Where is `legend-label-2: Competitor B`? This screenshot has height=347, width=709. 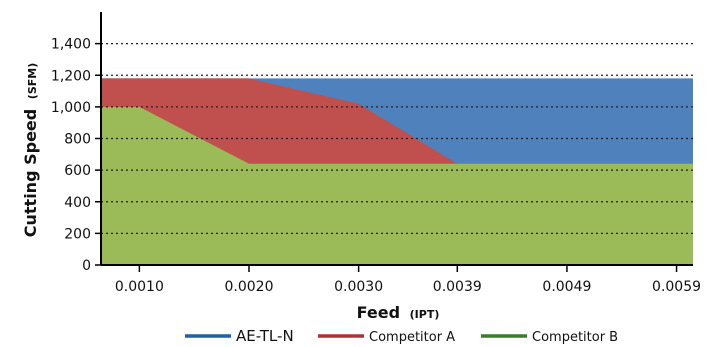 legend-label-2: Competitor B is located at coordinates (575, 337).